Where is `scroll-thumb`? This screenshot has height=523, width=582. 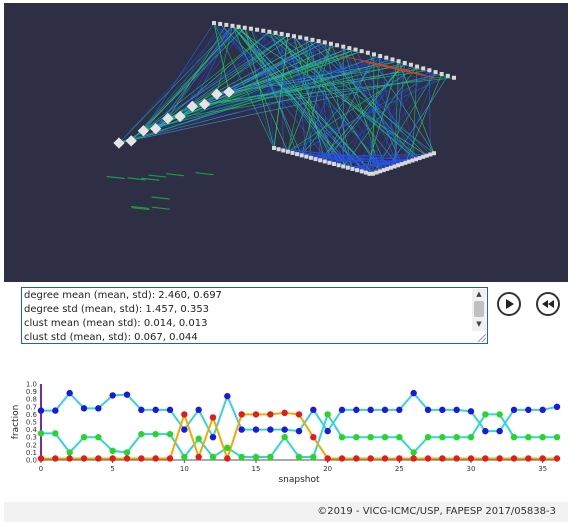
scroll-thumb is located at coordinates (479, 309).